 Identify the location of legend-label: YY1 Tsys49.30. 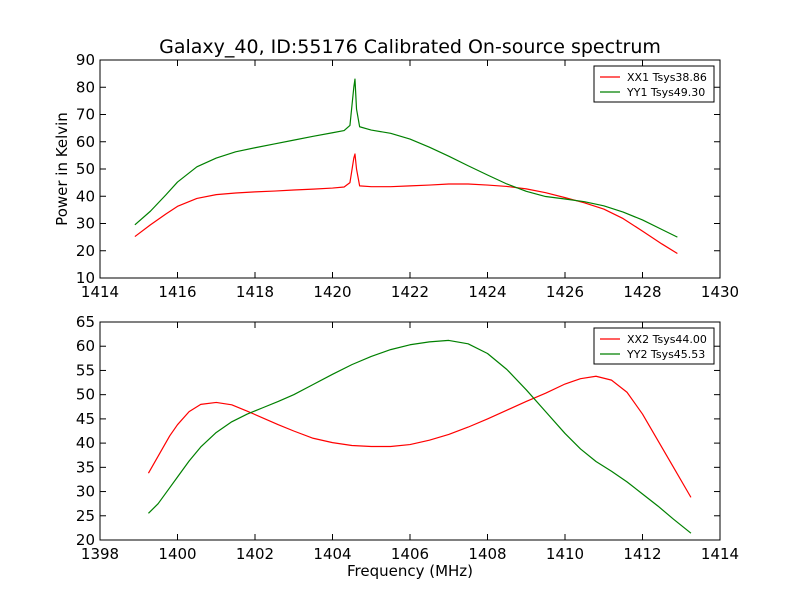
(665, 92).